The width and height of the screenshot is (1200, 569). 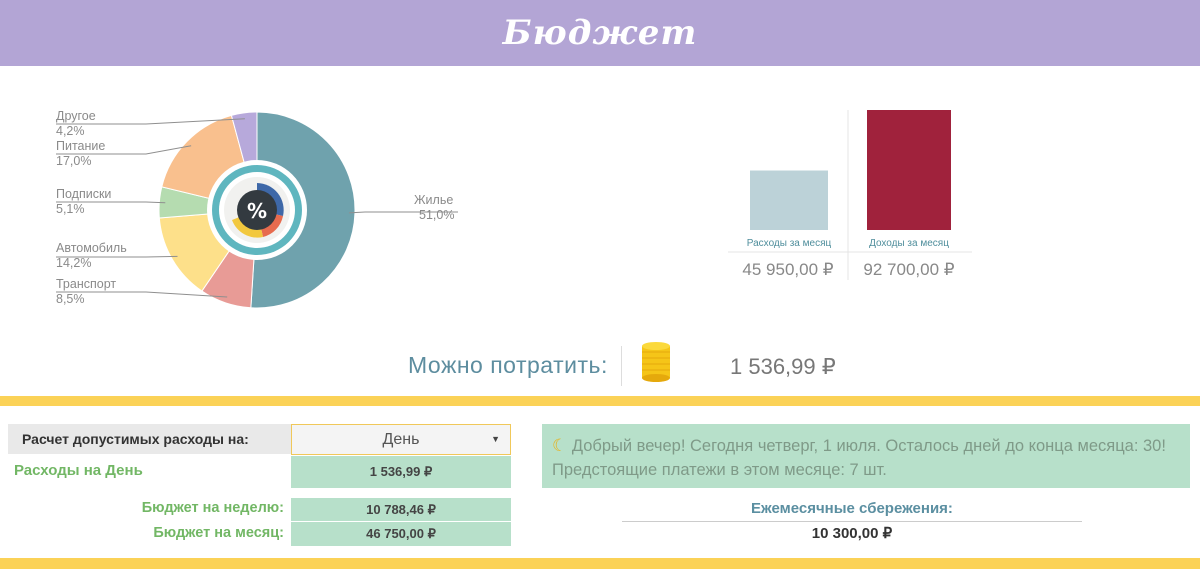 I want to click on yellow-divider-bottom, so click(x=600, y=563).